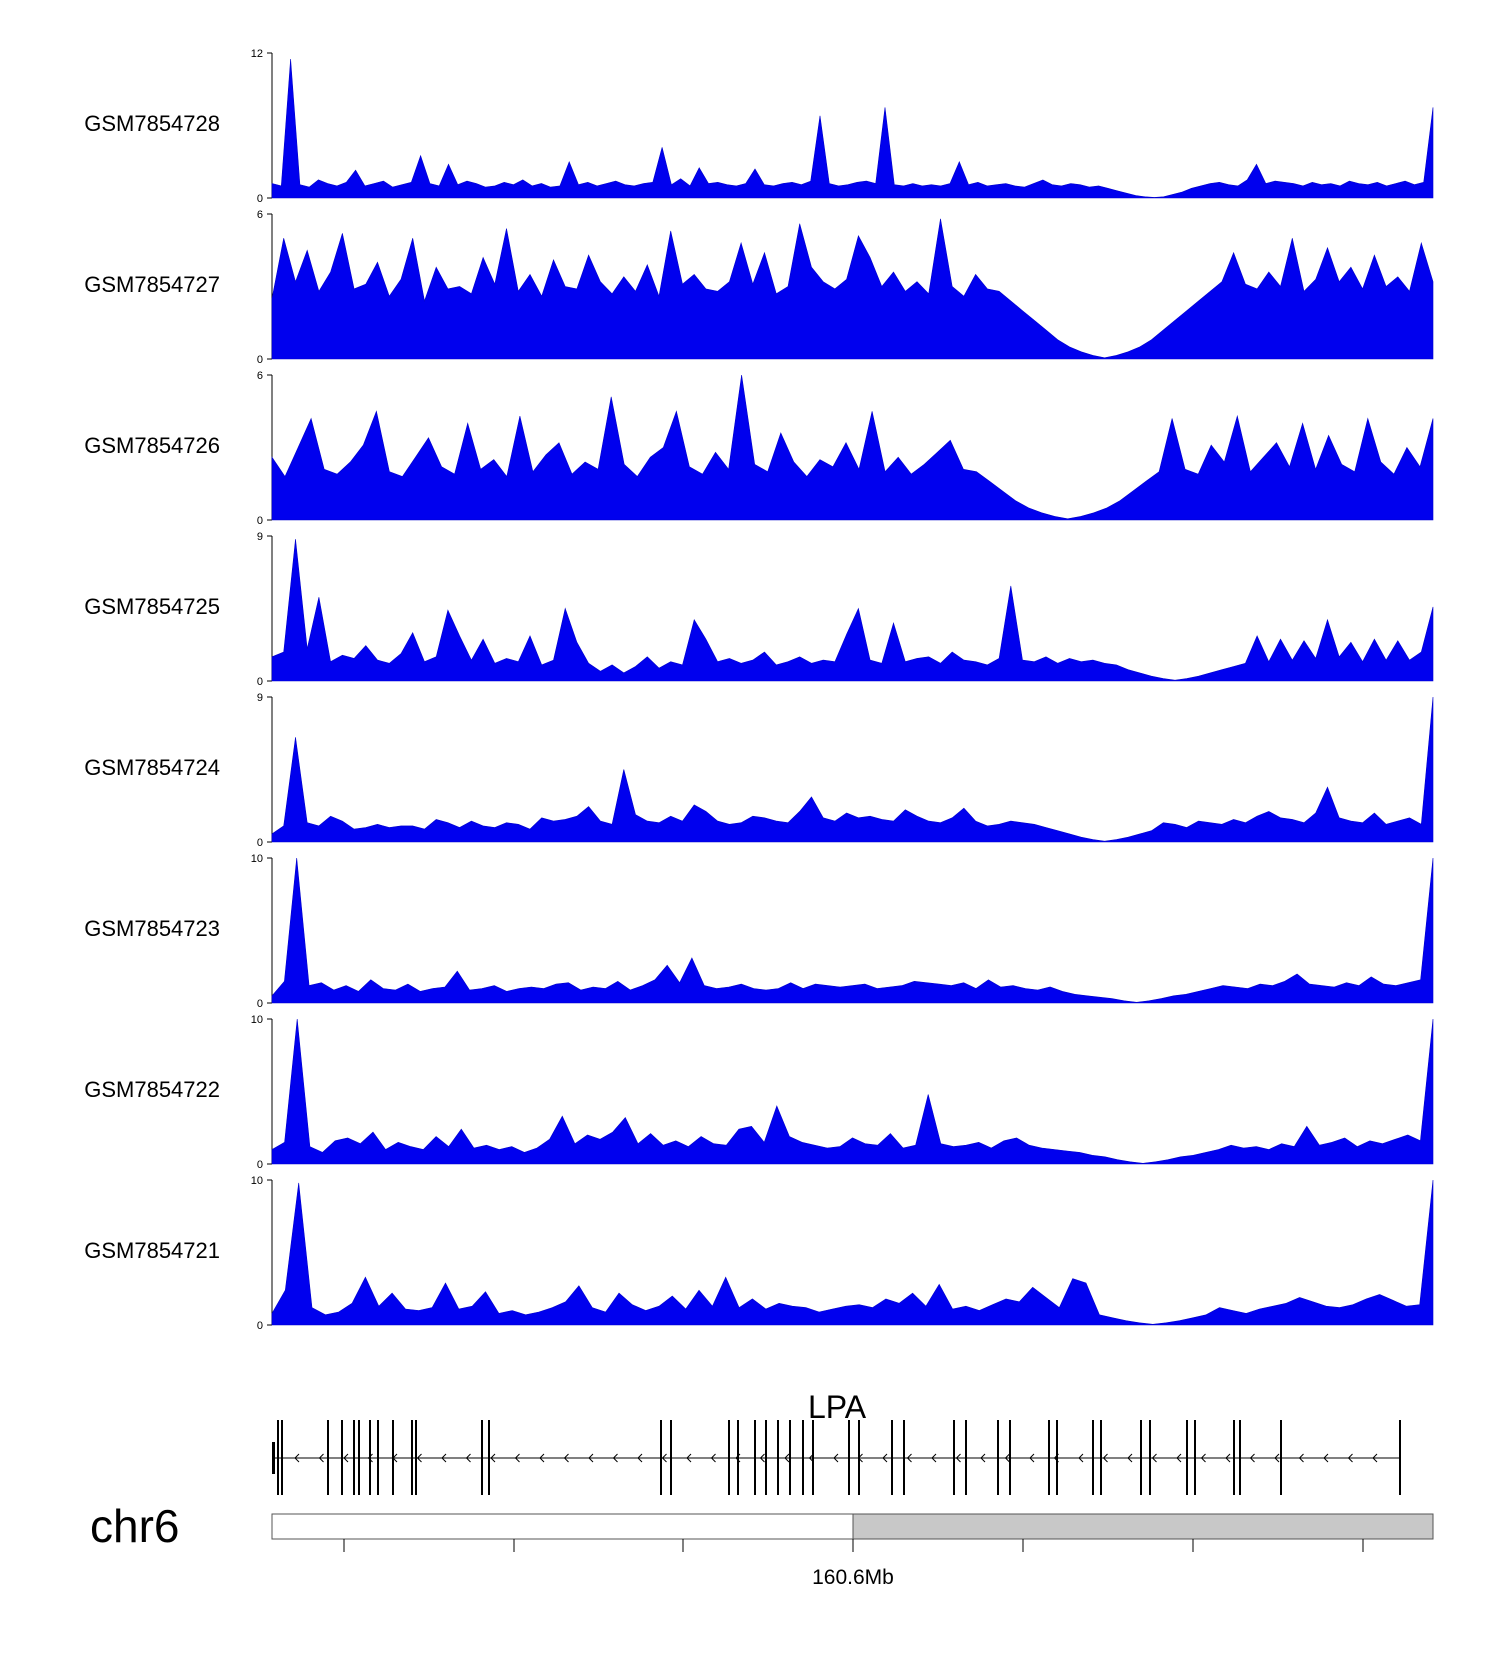 This screenshot has width=1500, height=1660. I want to click on track-GSM7854722: GSM7854722 10 0, so click(759, 1092).